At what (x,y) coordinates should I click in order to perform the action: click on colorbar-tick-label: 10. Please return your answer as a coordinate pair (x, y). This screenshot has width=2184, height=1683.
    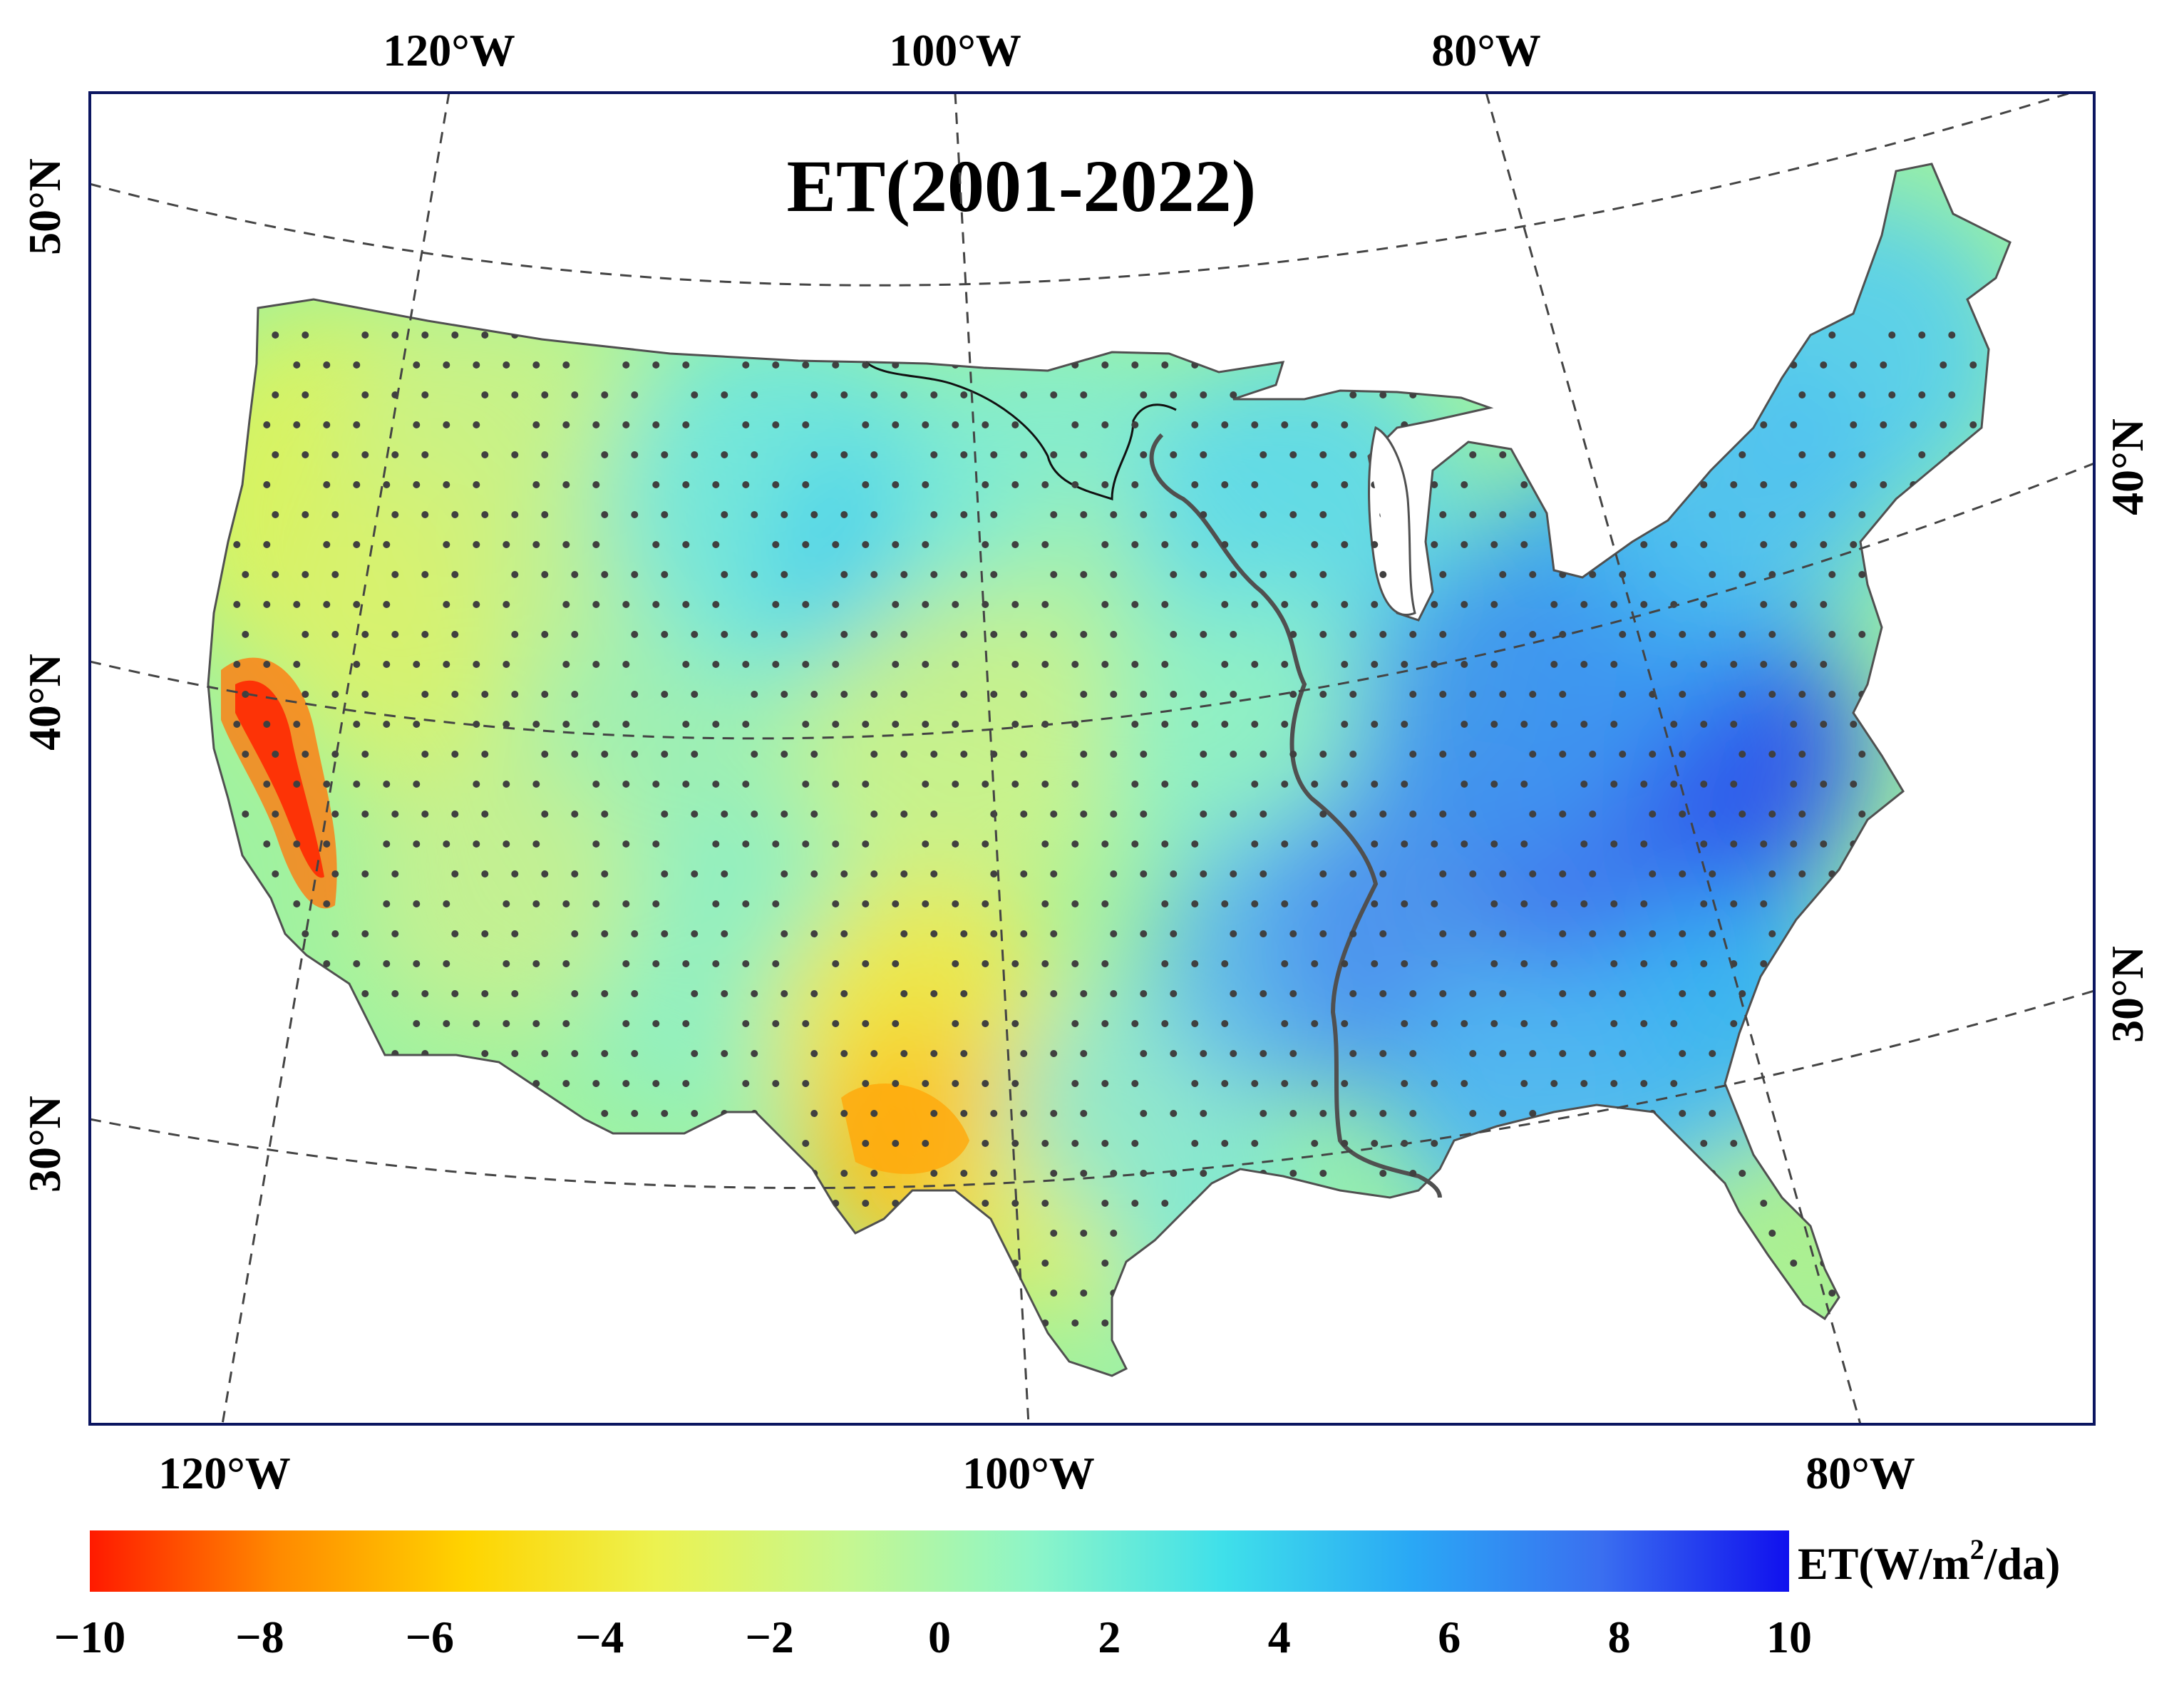
    Looking at the image, I should click on (1789, 1637).